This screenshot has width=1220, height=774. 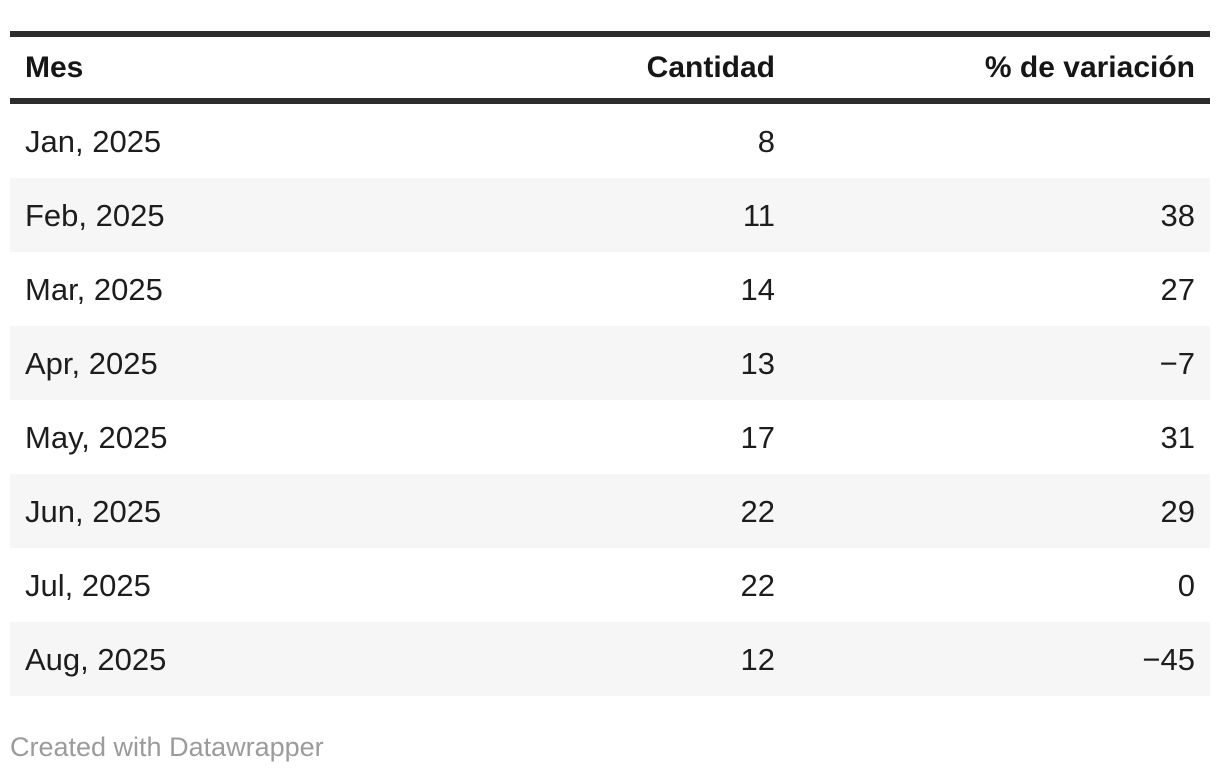 What do you see at coordinates (1000, 363) in the screenshot?
I see `cell-variacion: −7` at bounding box center [1000, 363].